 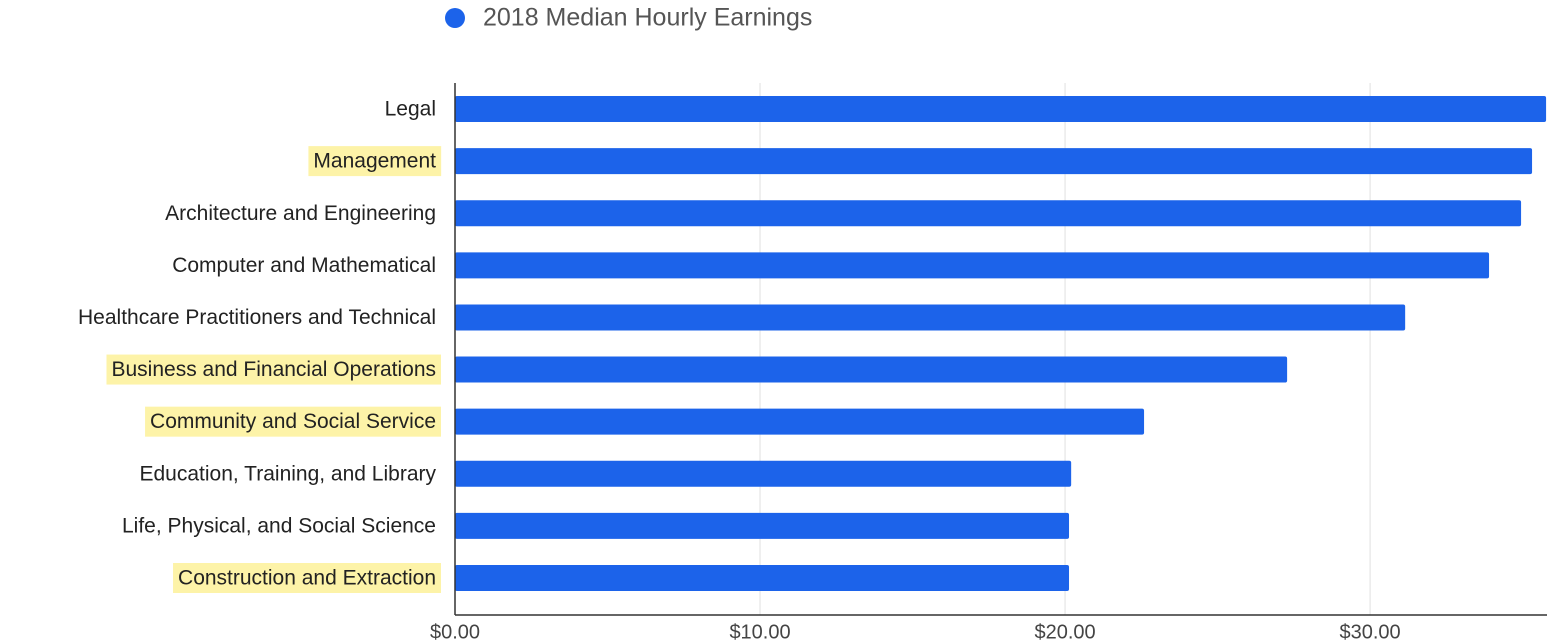 I want to click on y-tick-label: Education, Training, and Library, so click(x=287, y=473).